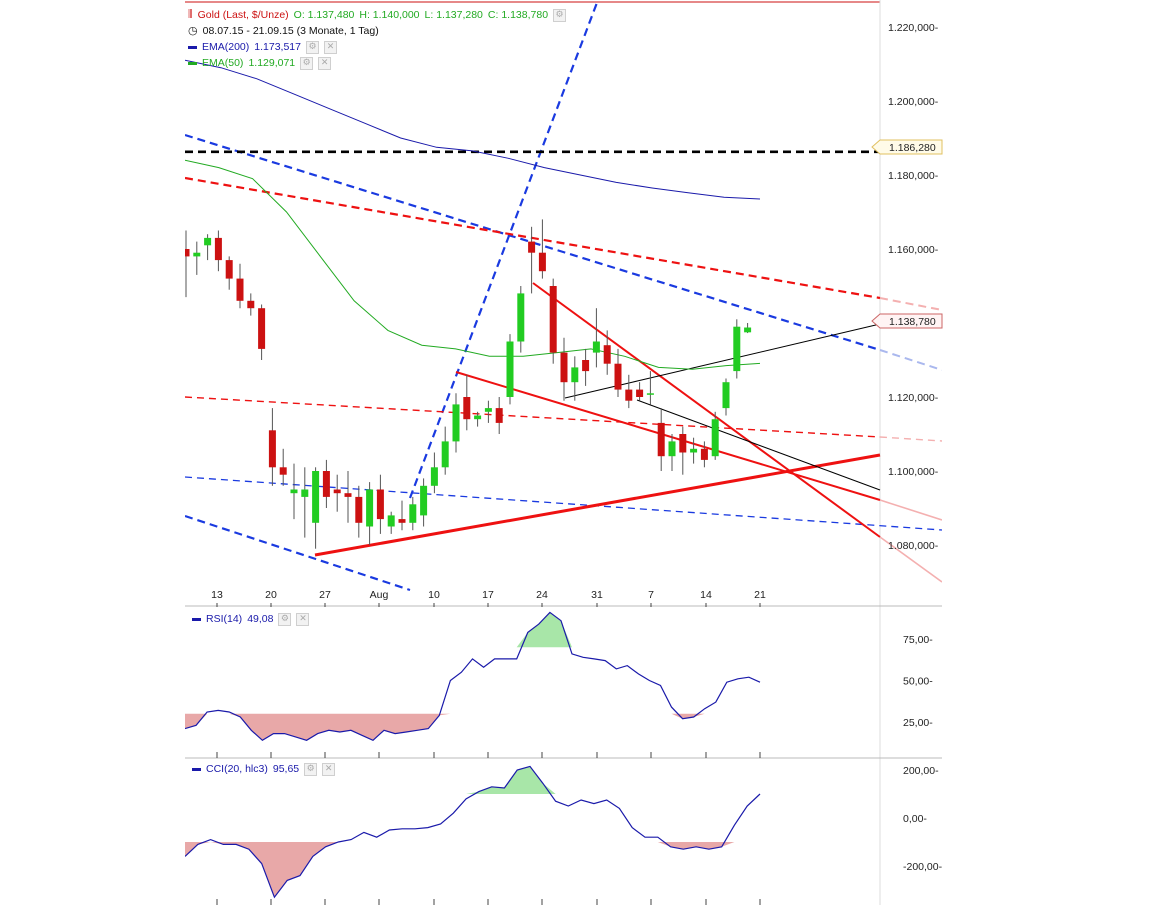 Image resolution: width=1152 pixels, height=905 pixels. I want to click on trendline-red-falling-b-ext, so click(910, 559).